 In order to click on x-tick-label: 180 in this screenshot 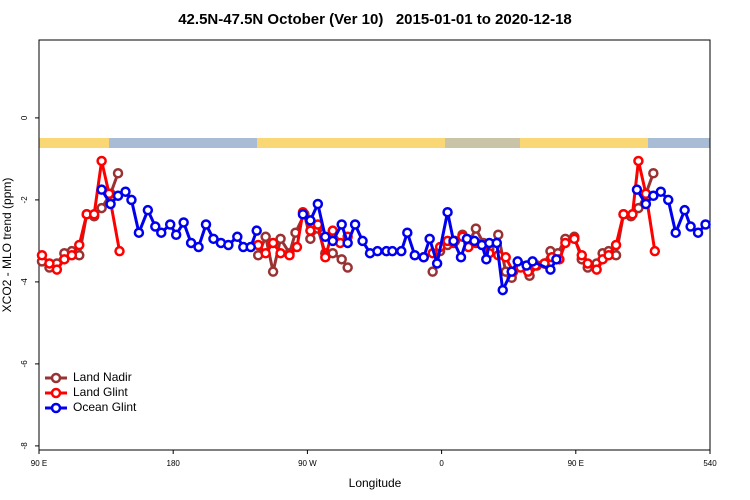, I will do `click(174, 463)`.